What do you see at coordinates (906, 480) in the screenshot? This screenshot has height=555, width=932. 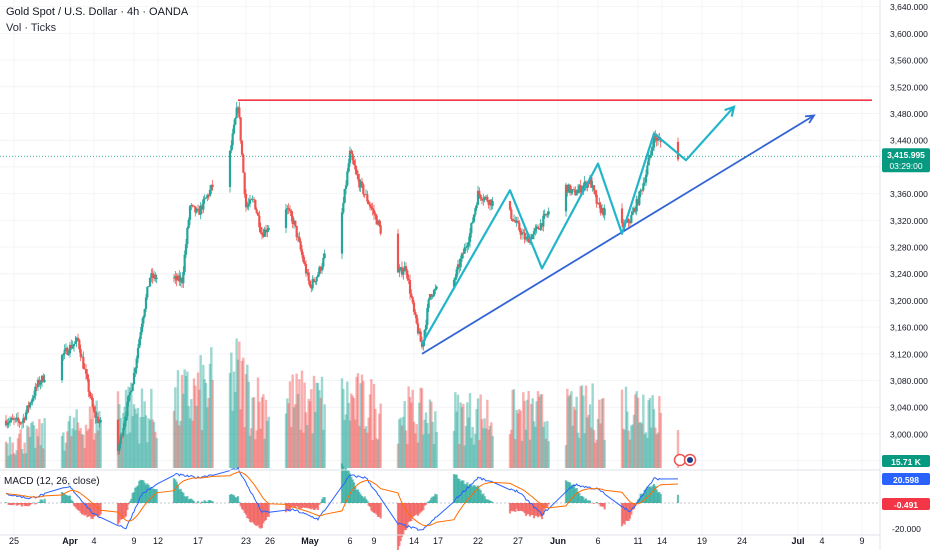 I see `macd-badge-text: 20.598` at bounding box center [906, 480].